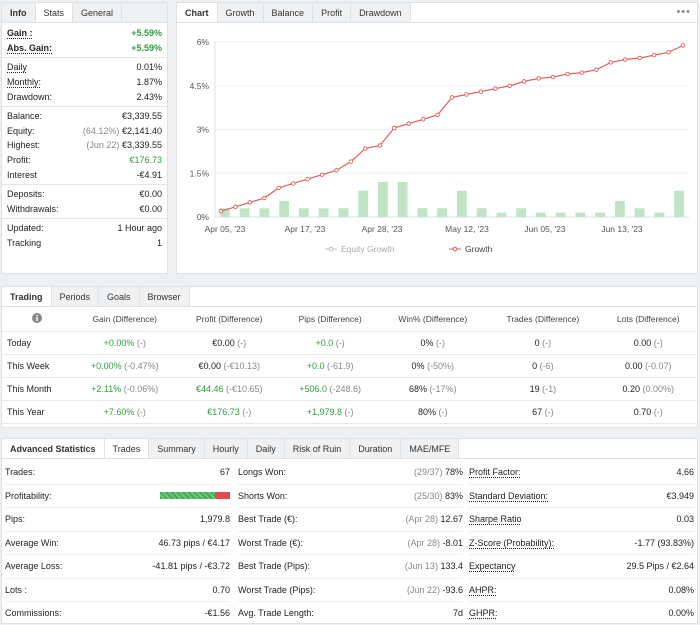  I want to click on legend-growth-label: Growth, so click(479, 249).